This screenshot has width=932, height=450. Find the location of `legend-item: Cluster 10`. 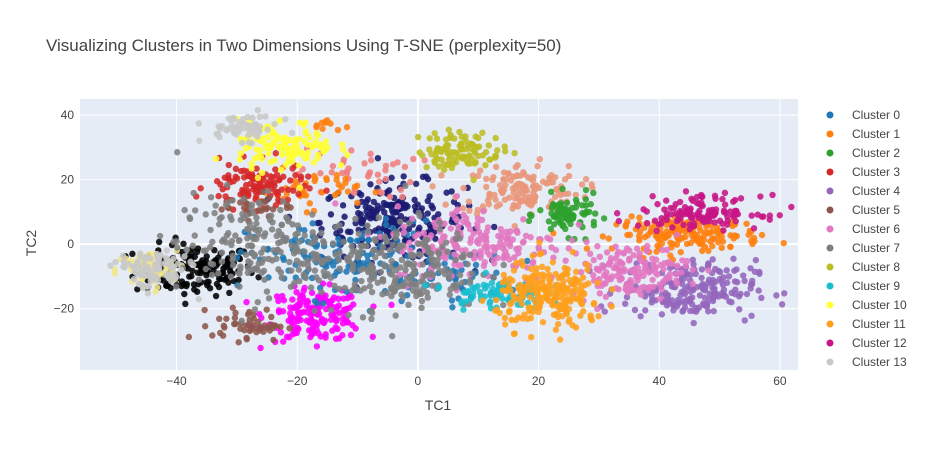

legend-item: Cluster 10 is located at coordinates (867, 305).